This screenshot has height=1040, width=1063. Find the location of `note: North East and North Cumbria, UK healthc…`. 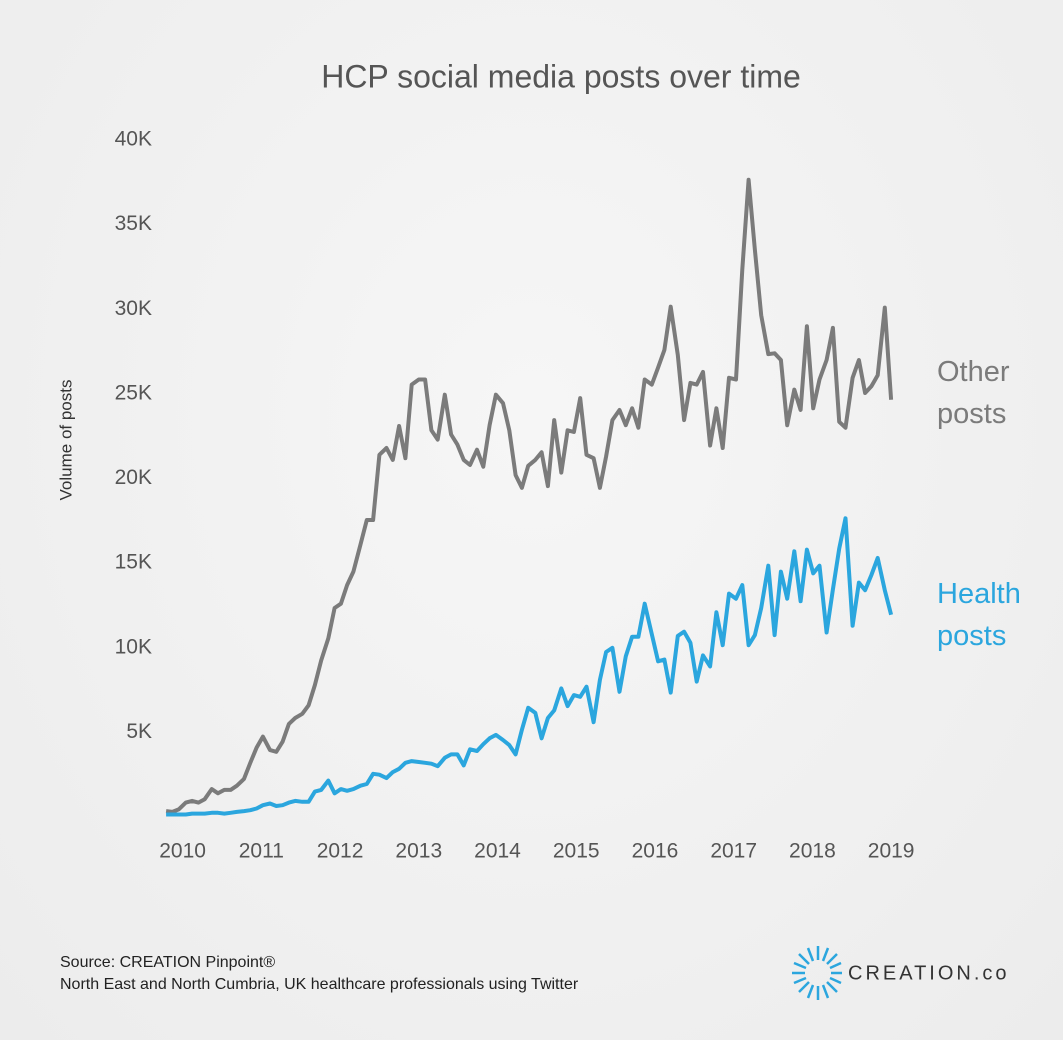

note: North East and North Cumbria, UK healthc… is located at coordinates (319, 984).